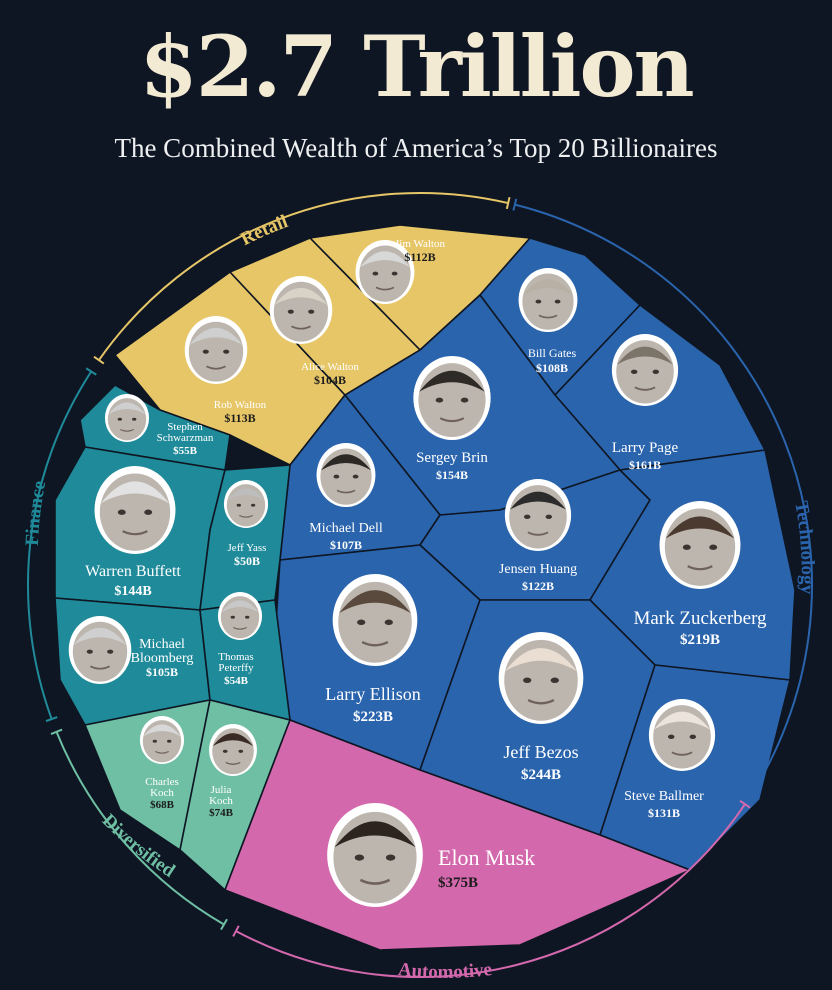 Image resolution: width=832 pixels, height=990 pixels. I want to click on ring-arc-retail, so click(303, 276).